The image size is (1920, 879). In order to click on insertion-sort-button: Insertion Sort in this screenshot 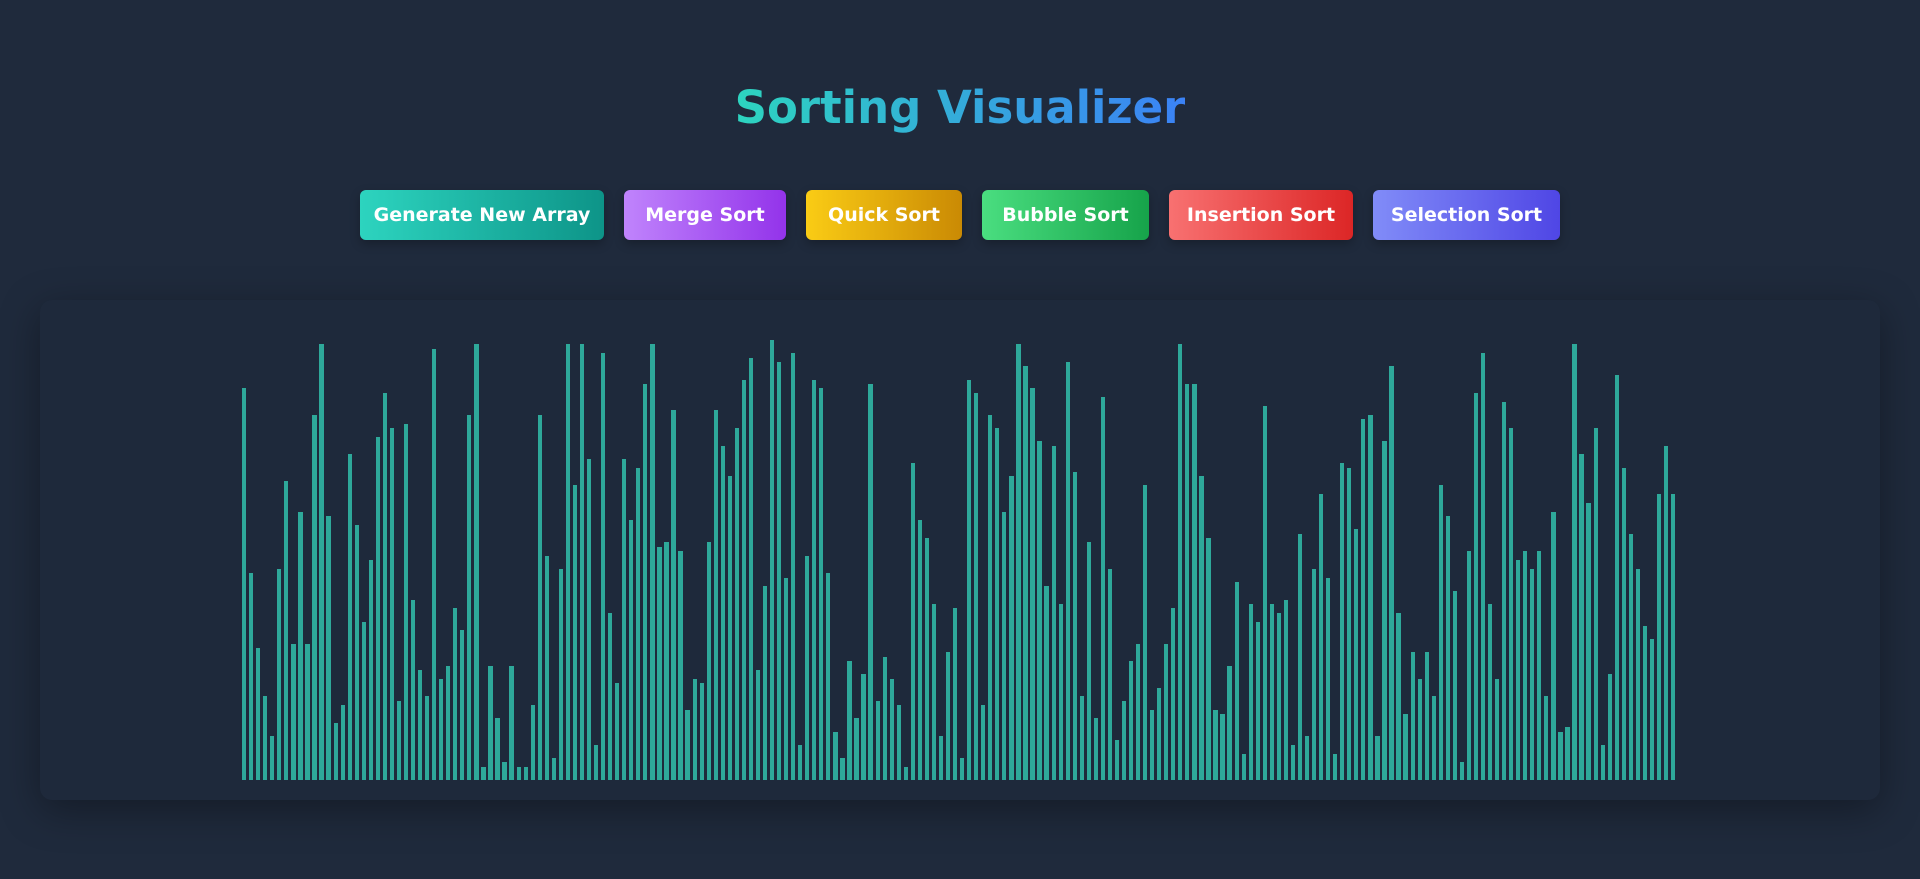, I will do `click(1261, 215)`.